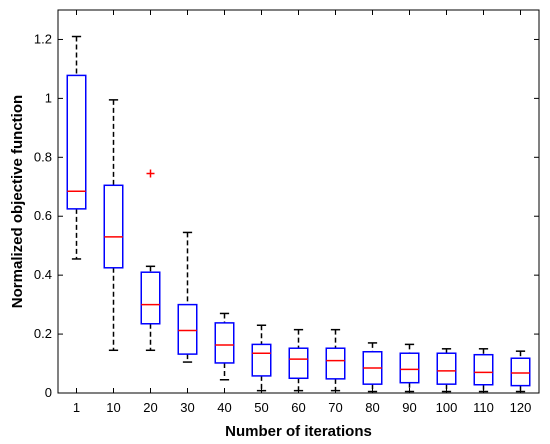  What do you see at coordinates (43, 274) in the screenshot?
I see `y-tick-label: 0.4` at bounding box center [43, 274].